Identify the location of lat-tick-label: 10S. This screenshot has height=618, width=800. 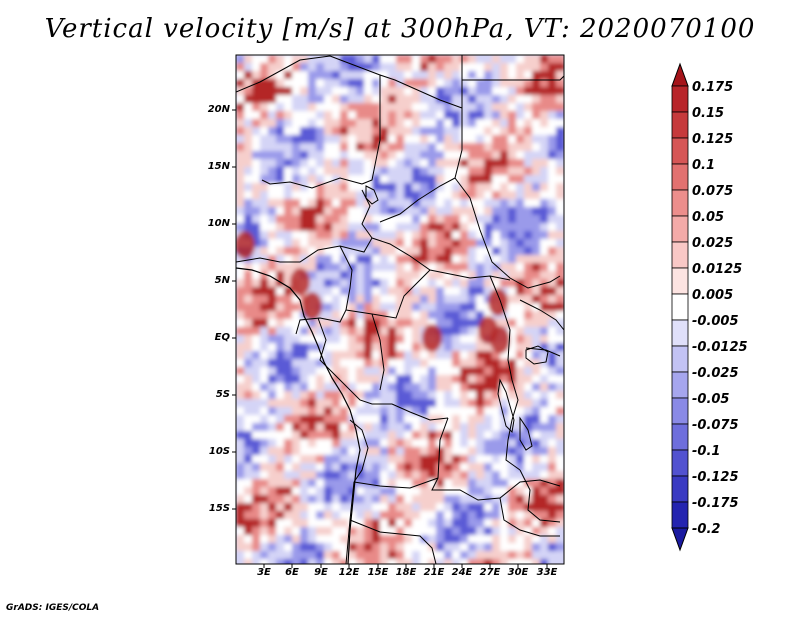
(219, 451).